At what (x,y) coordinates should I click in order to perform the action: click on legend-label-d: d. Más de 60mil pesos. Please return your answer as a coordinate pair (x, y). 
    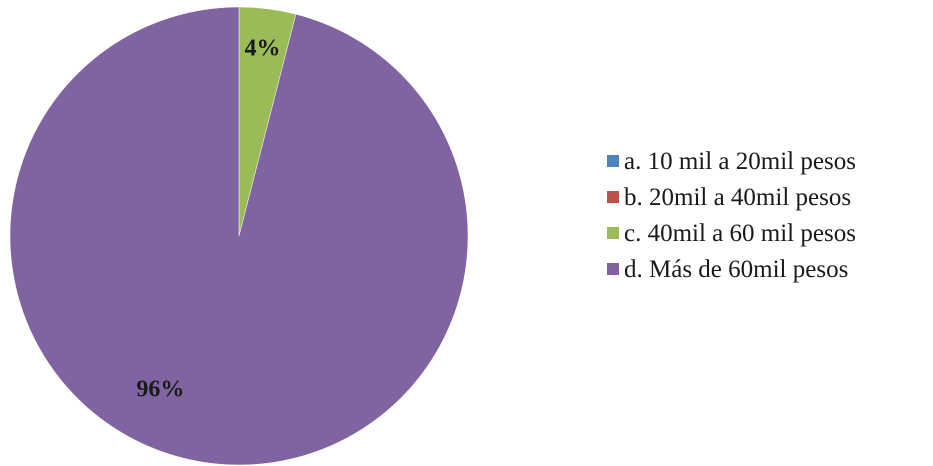
    Looking at the image, I should click on (736, 269).